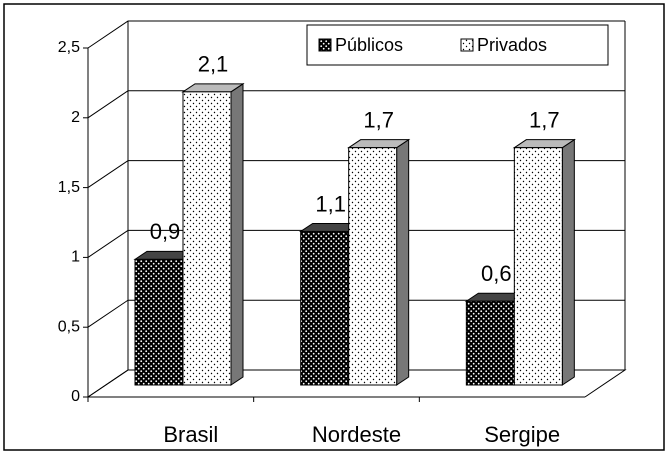 The image size is (668, 454). I want to click on value-label: 0,9, so click(165, 231).